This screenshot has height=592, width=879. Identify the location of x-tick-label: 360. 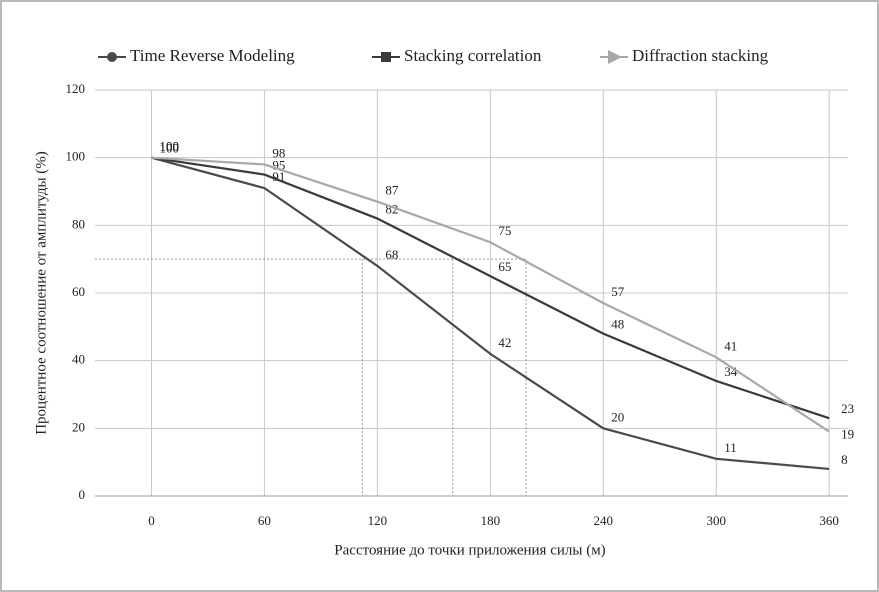
(829, 520).